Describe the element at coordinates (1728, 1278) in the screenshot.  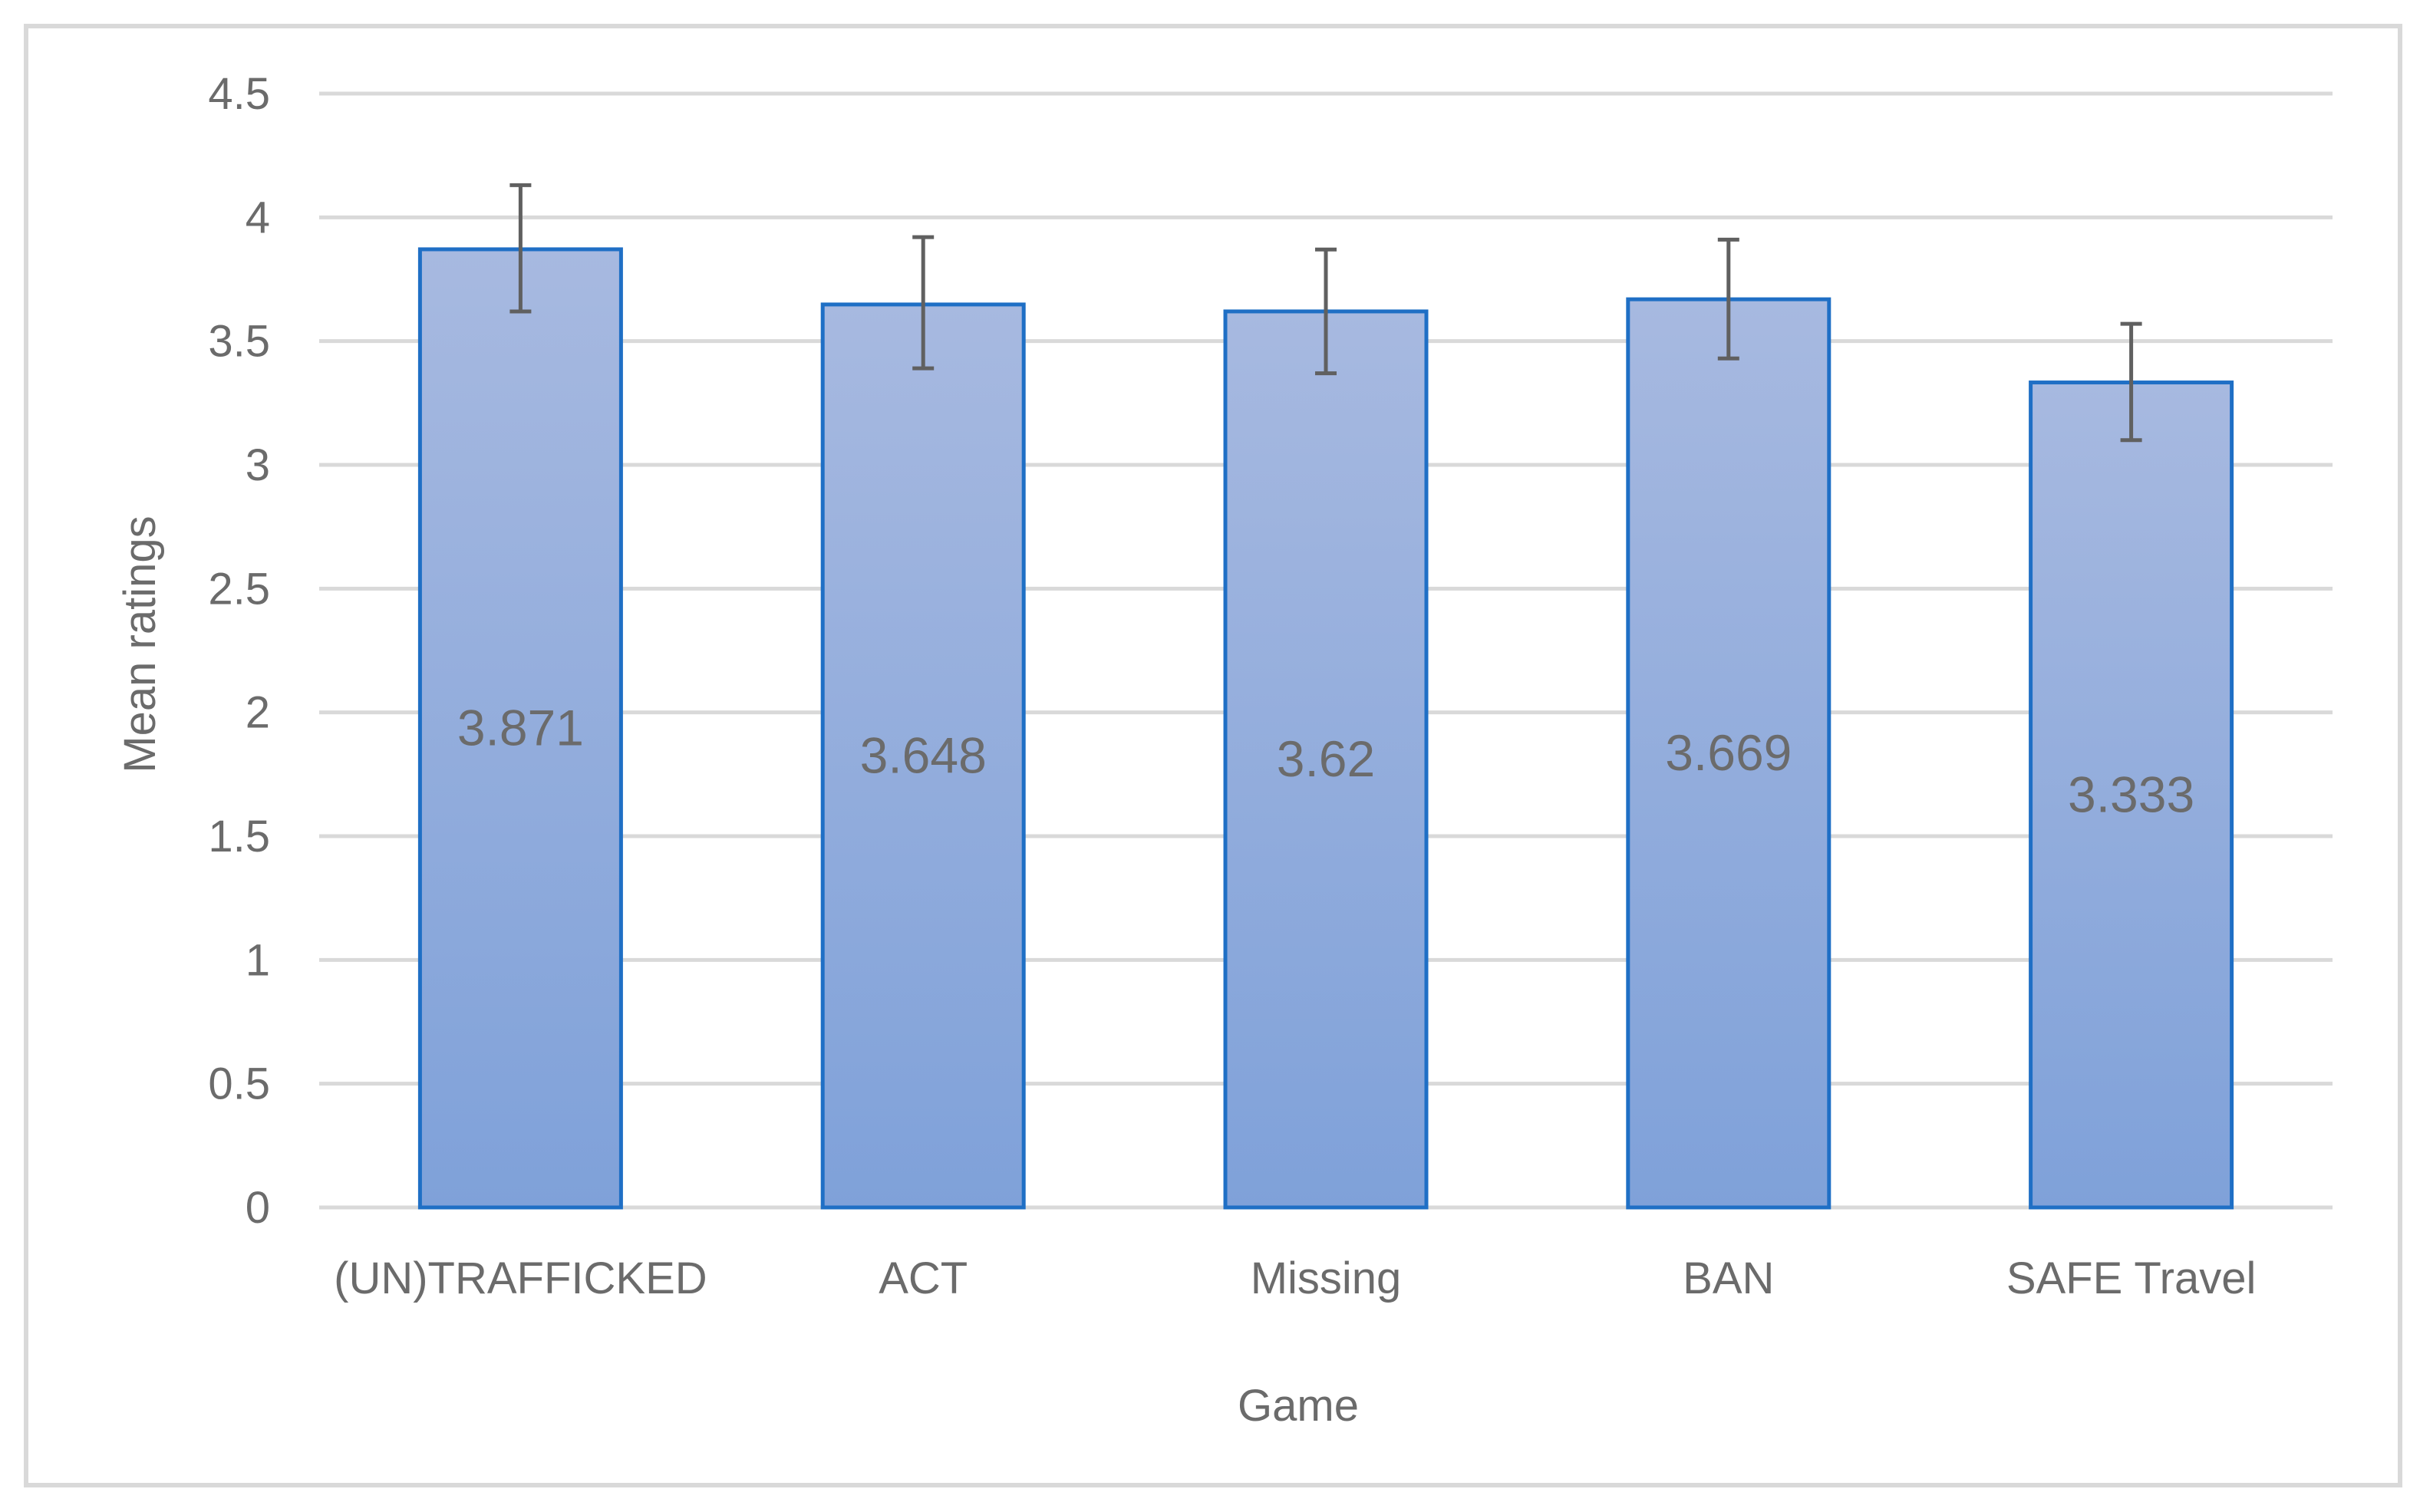
I see `x-tick-label: BAN` at that location.